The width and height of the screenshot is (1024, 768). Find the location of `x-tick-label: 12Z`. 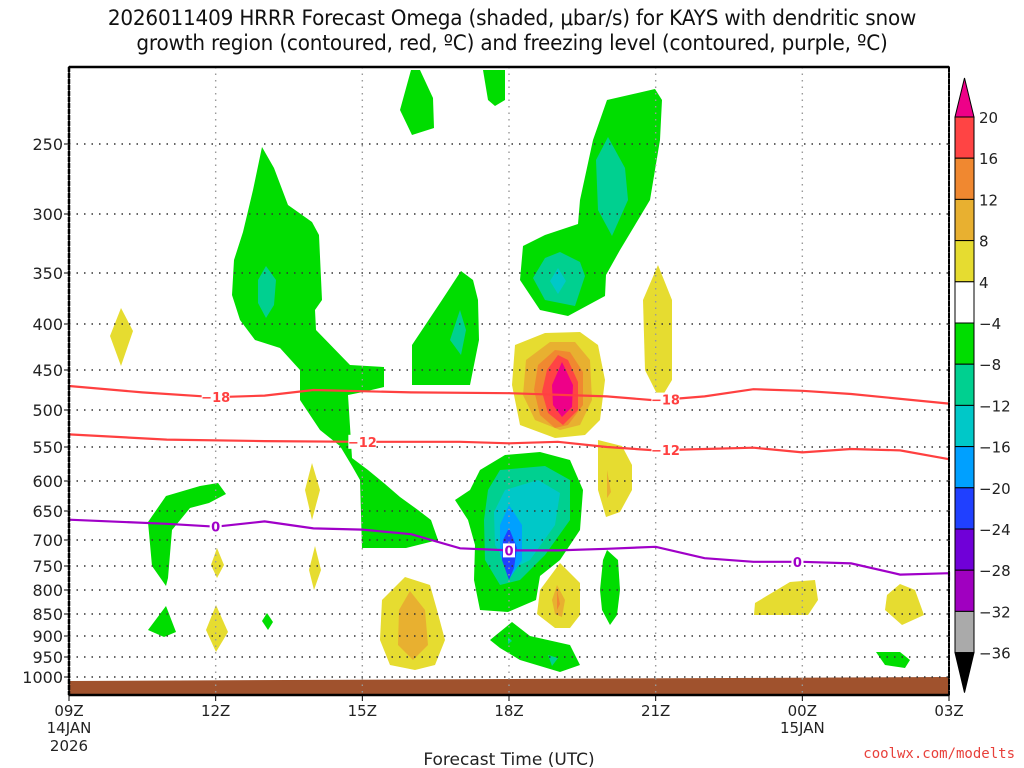

x-tick-label: 12Z is located at coordinates (215, 711).